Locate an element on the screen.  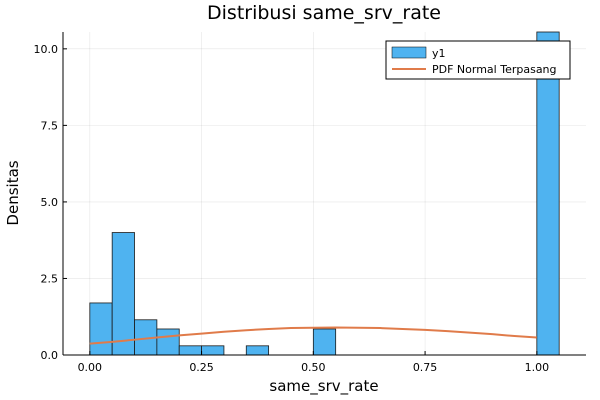
x-tick-label: 1.00 is located at coordinates (537, 367).